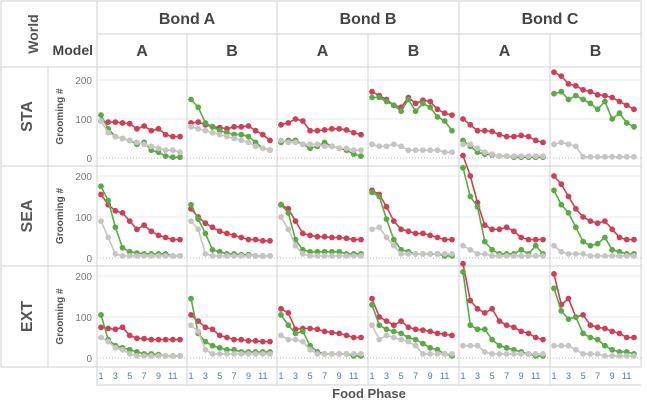 The height and width of the screenshot is (404, 647). Describe the element at coordinates (369, 393) in the screenshot. I see `x-axis-title: Food Phase` at that location.